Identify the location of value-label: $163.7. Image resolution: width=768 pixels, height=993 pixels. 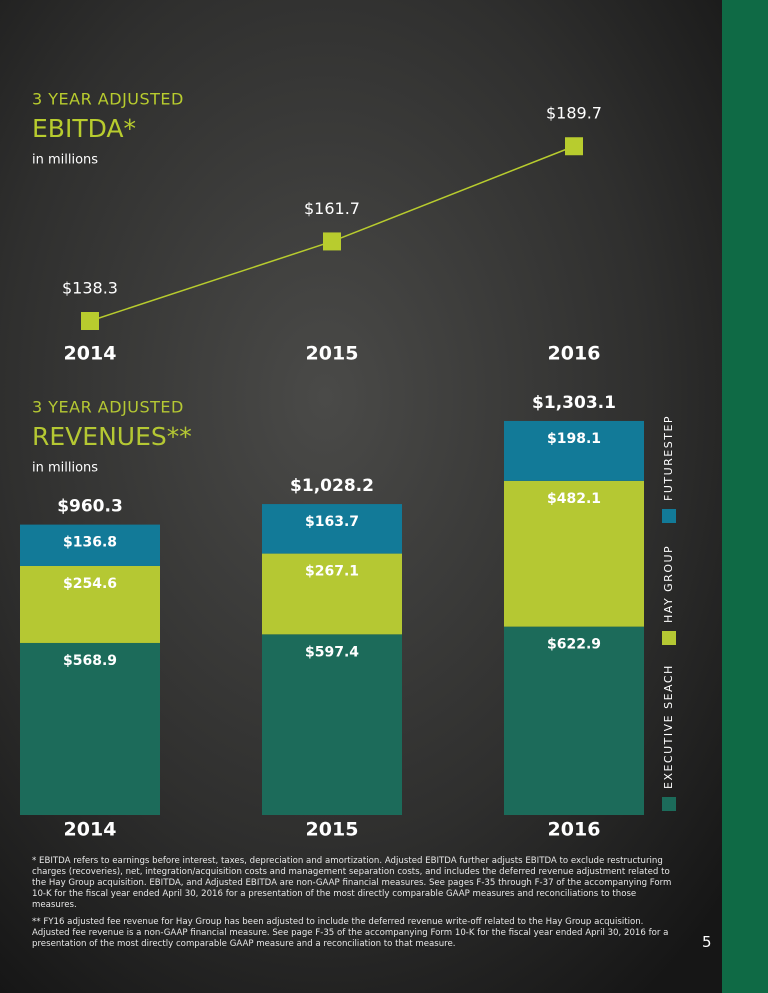
(332, 522).